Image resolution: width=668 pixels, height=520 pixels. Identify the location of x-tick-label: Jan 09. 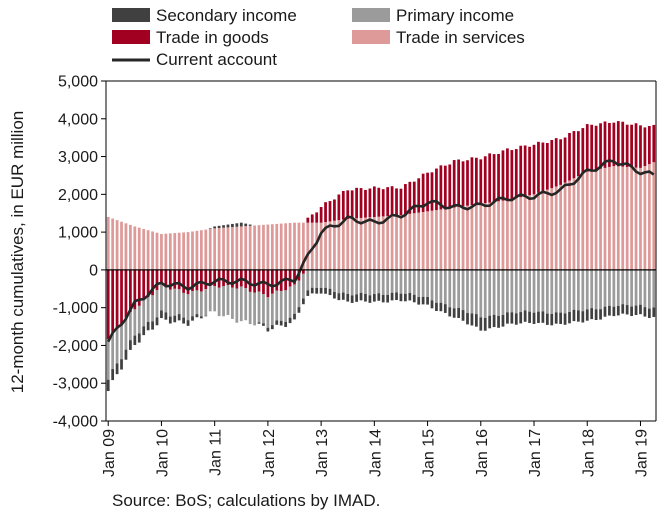
(109, 453).